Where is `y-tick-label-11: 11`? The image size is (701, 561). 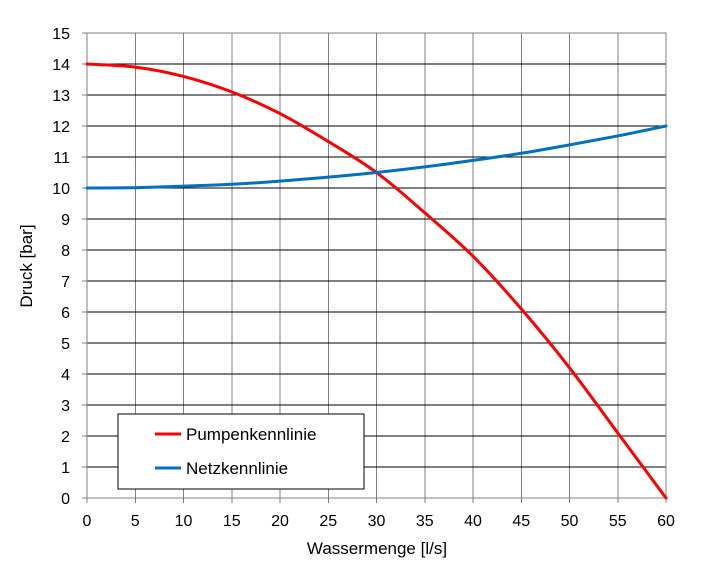 y-tick-label-11: 11 is located at coordinates (61, 158).